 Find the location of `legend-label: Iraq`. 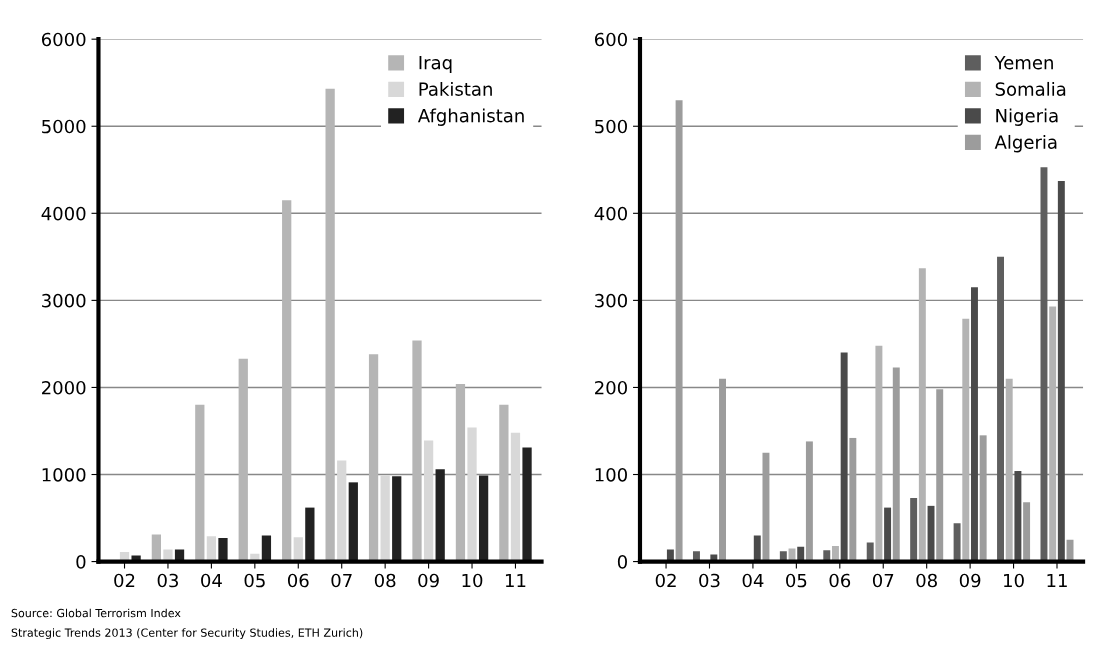

legend-label: Iraq is located at coordinates (435, 64).